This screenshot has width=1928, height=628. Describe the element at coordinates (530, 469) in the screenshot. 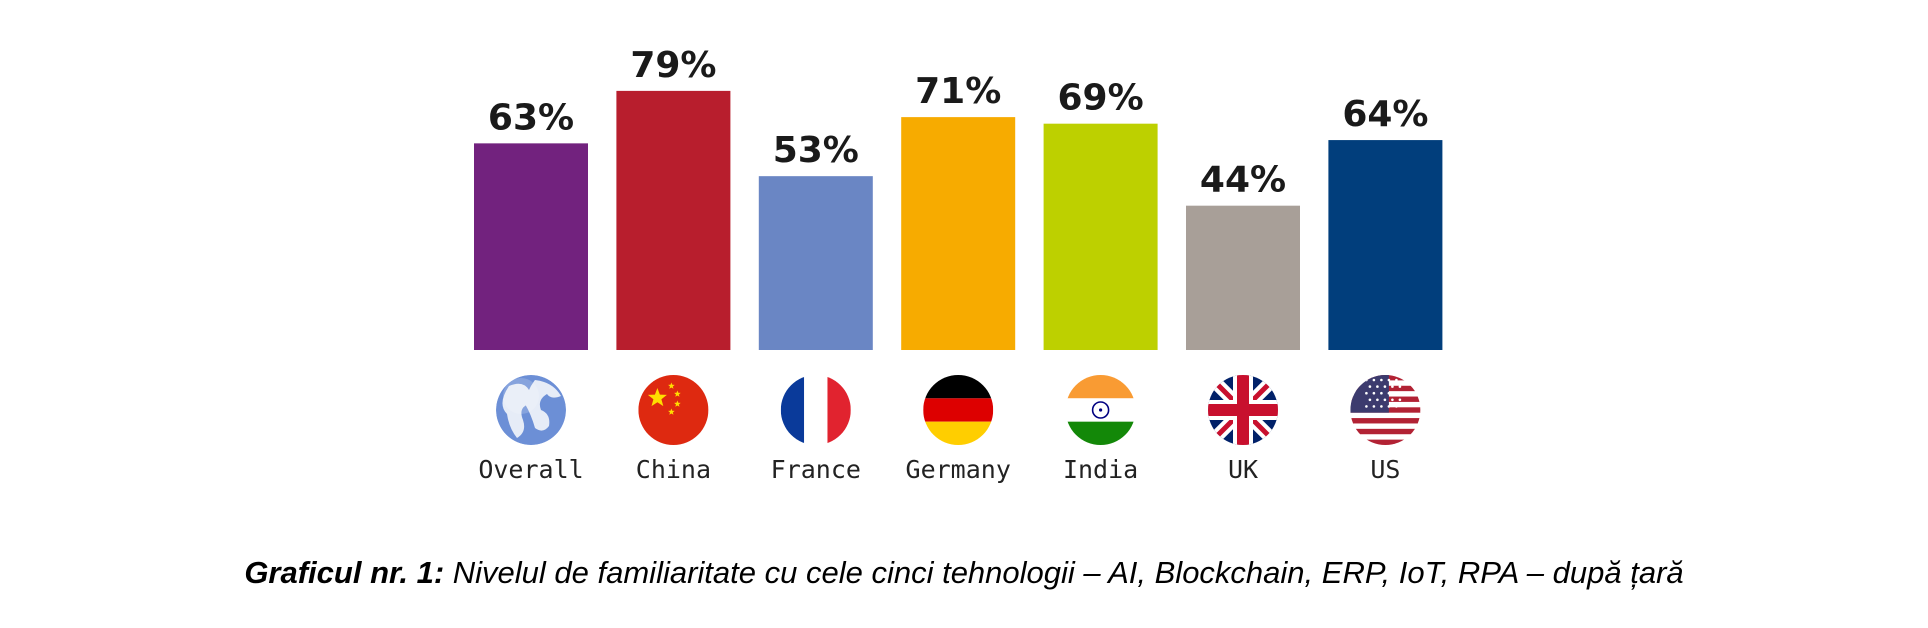

I see `category-label-overall: Overall` at that location.